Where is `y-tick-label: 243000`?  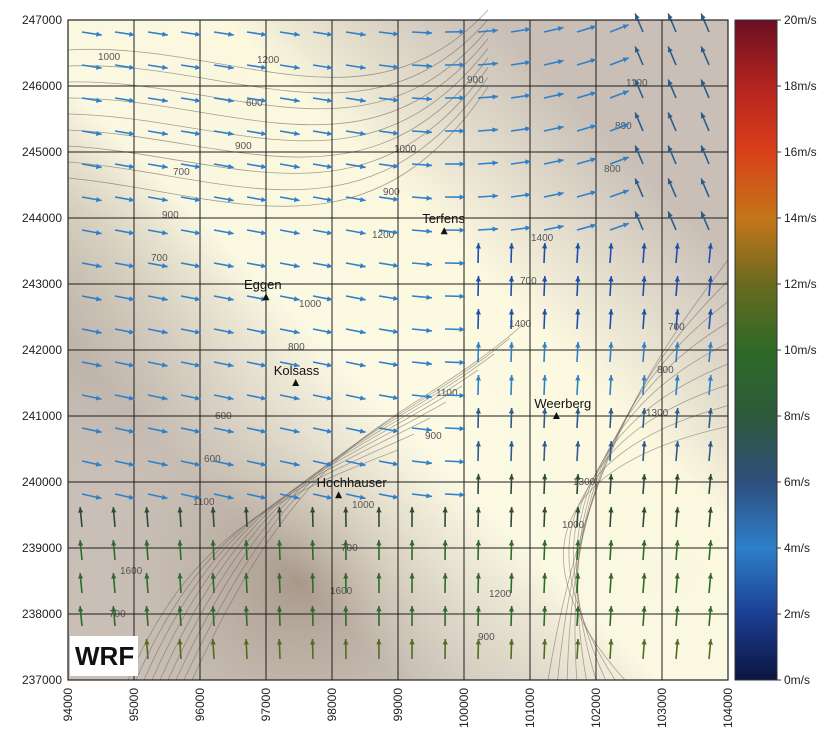
y-tick-label: 243000 is located at coordinates (42, 284).